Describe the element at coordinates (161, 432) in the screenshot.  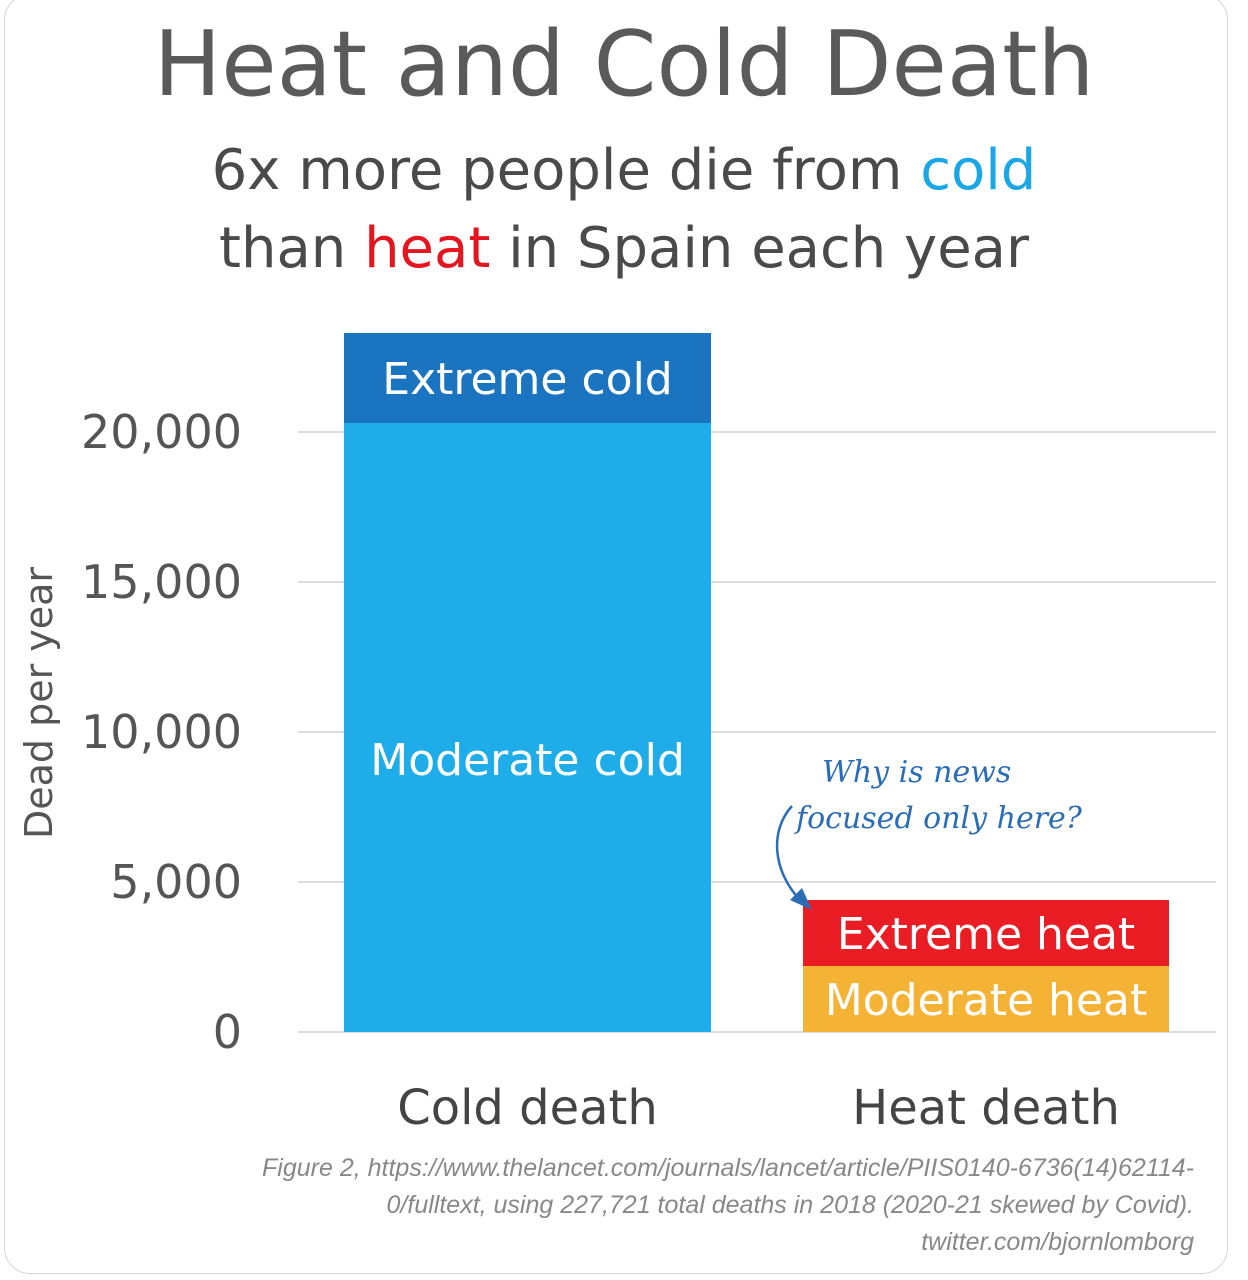
I see `y-tick-label: 20,000` at that location.